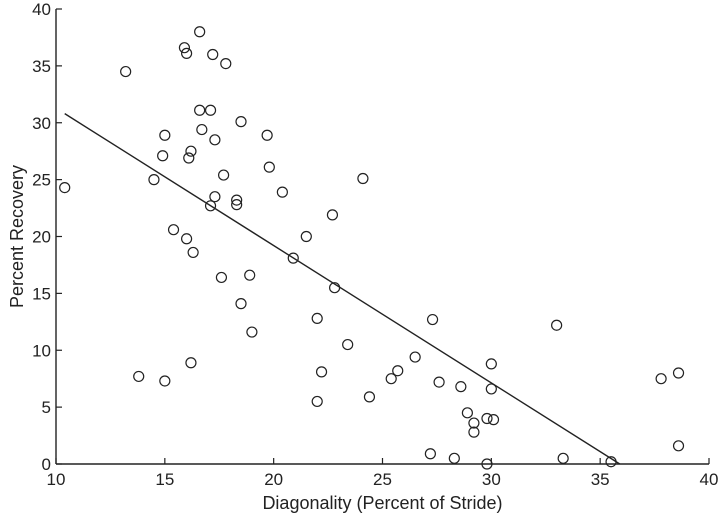  I want to click on x-tick-label: 10, so click(56, 479).